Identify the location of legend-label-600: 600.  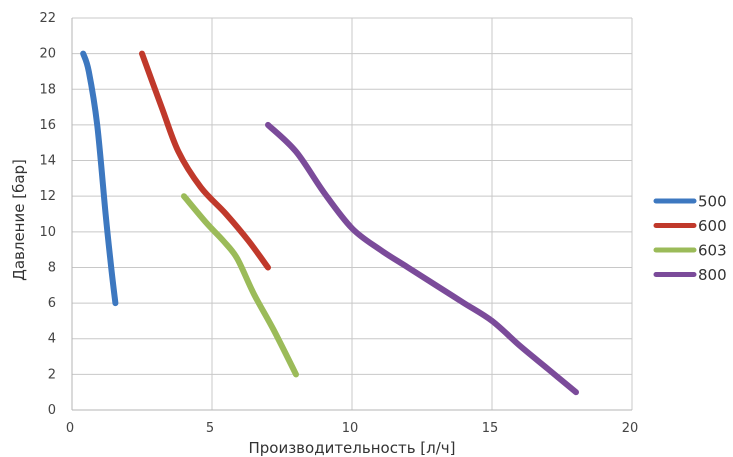
(712, 226).